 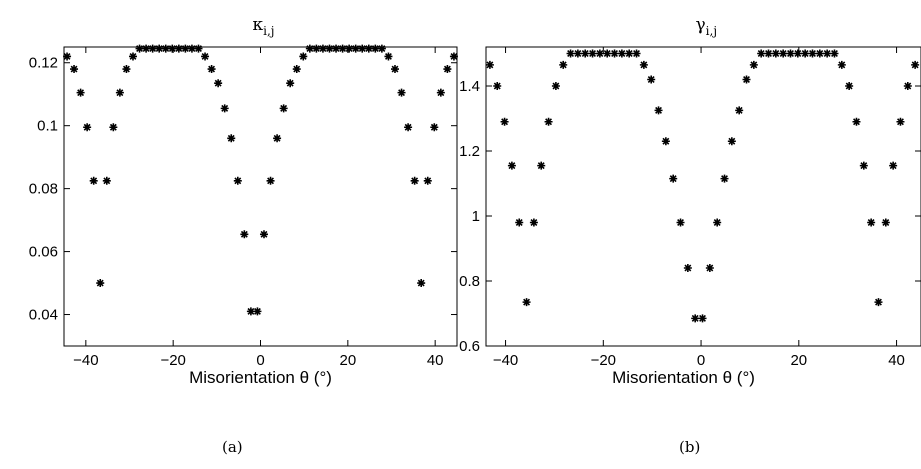 What do you see at coordinates (85, 360) in the screenshot?
I see `kappa-plot-x-tick-label: −40` at bounding box center [85, 360].